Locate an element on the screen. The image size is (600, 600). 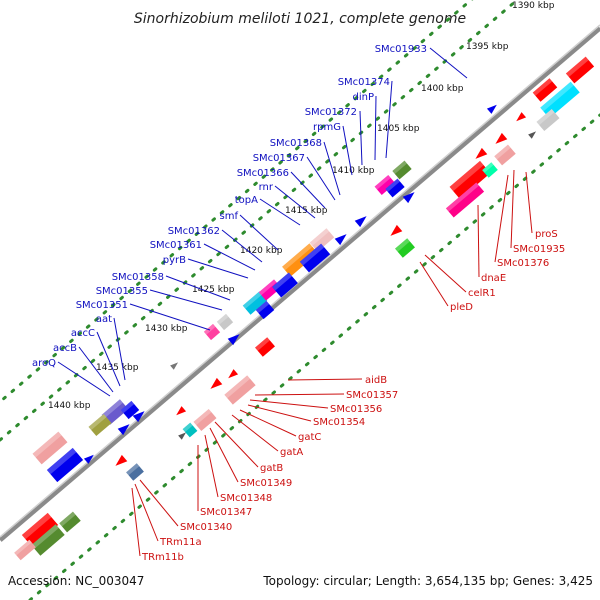
gene-label: aidB is located at coordinates (376, 380).